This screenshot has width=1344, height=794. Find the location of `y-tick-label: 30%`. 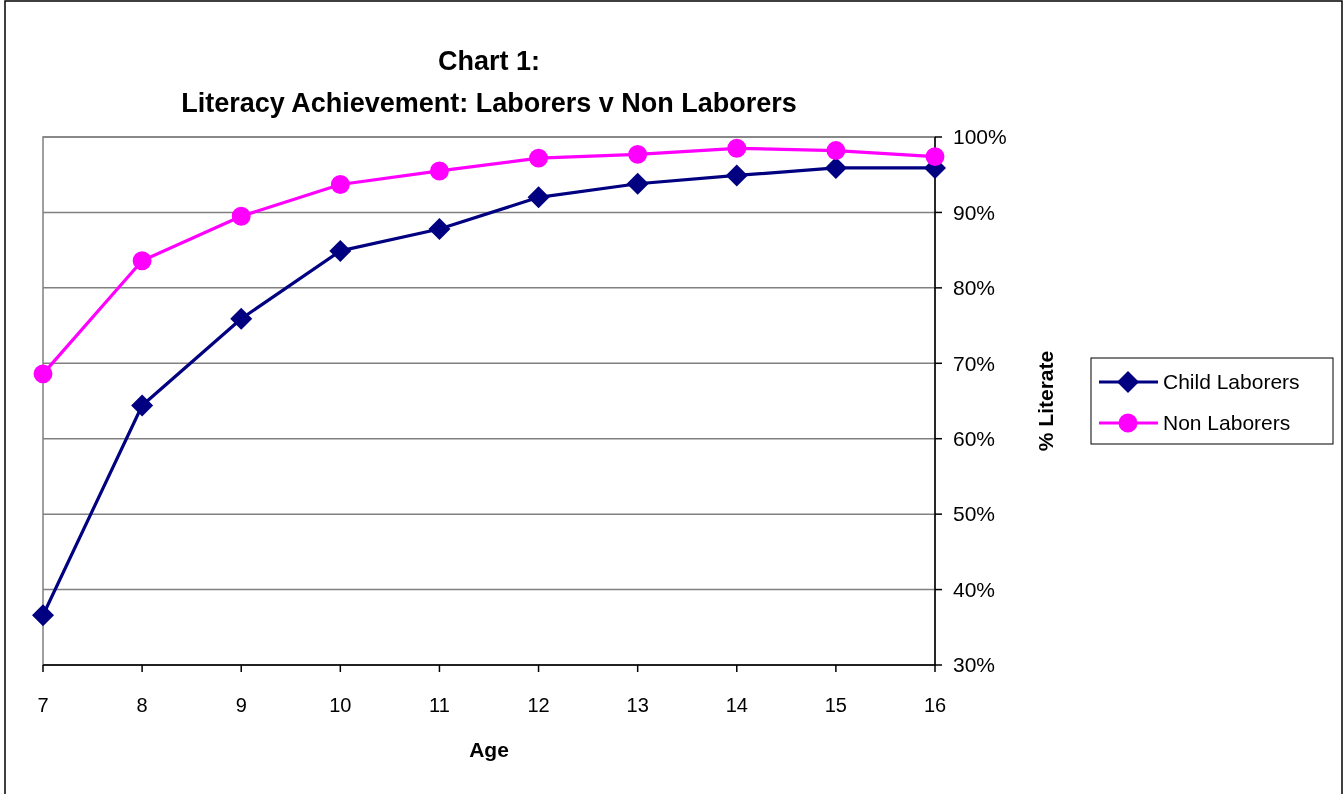

y-tick-label: 30% is located at coordinates (974, 665).